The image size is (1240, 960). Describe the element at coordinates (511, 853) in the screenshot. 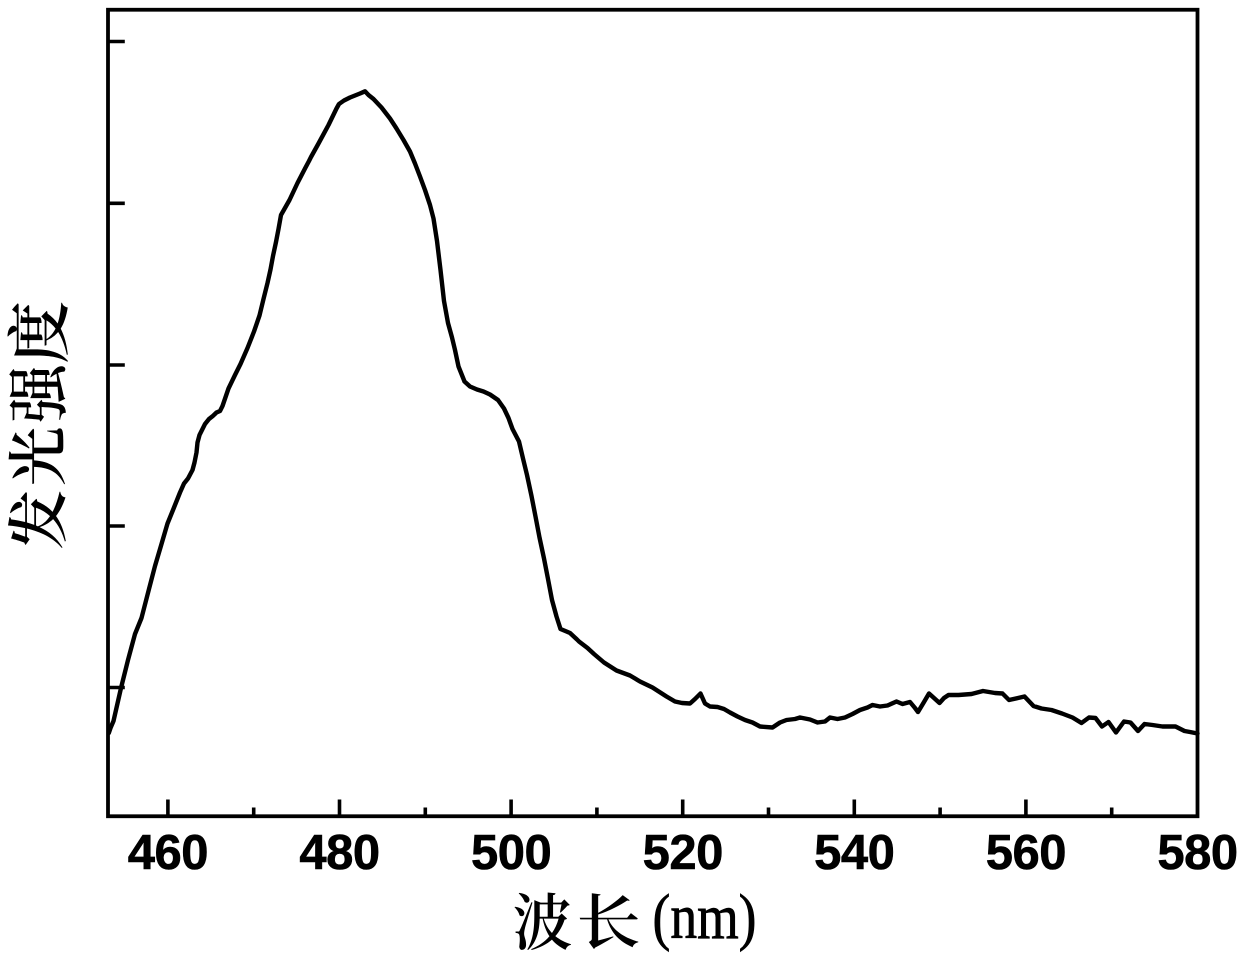

I see `svg-text: 500` at that location.